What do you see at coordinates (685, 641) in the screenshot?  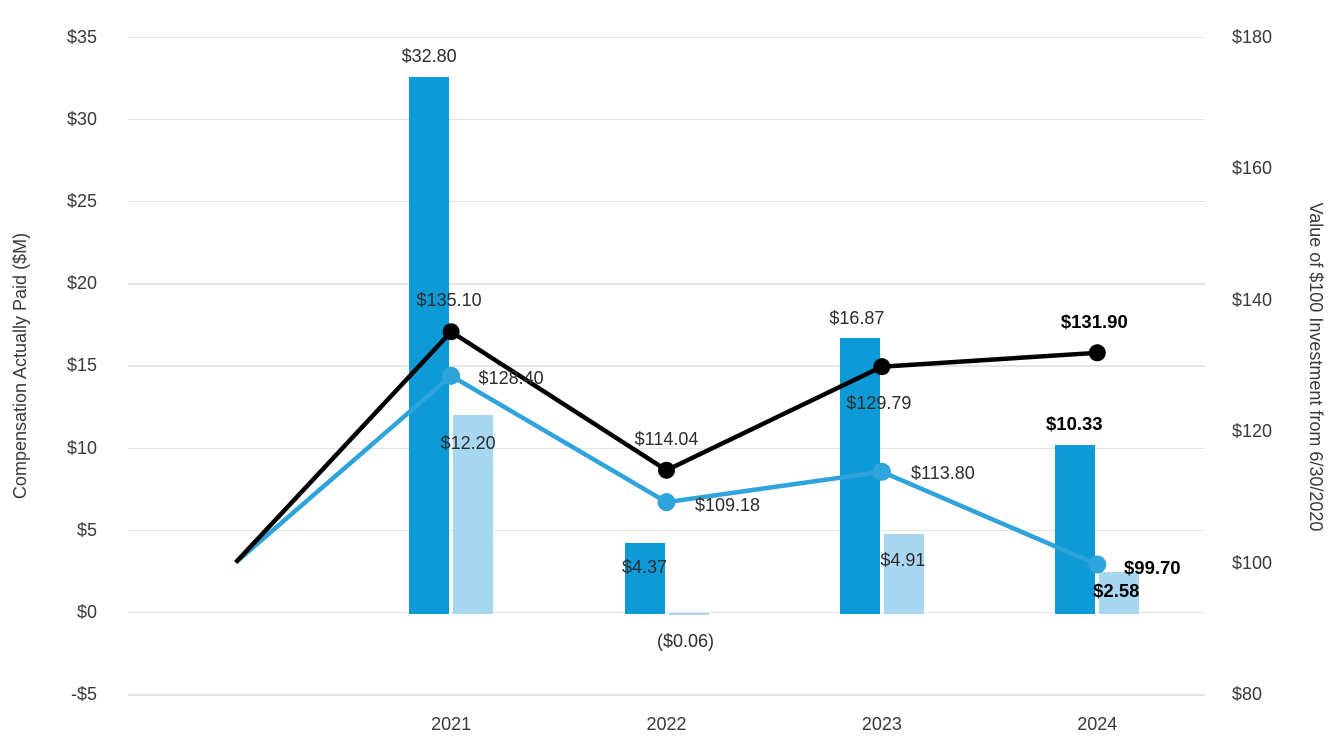 I see `bar-data-label: ($0.06)` at bounding box center [685, 641].